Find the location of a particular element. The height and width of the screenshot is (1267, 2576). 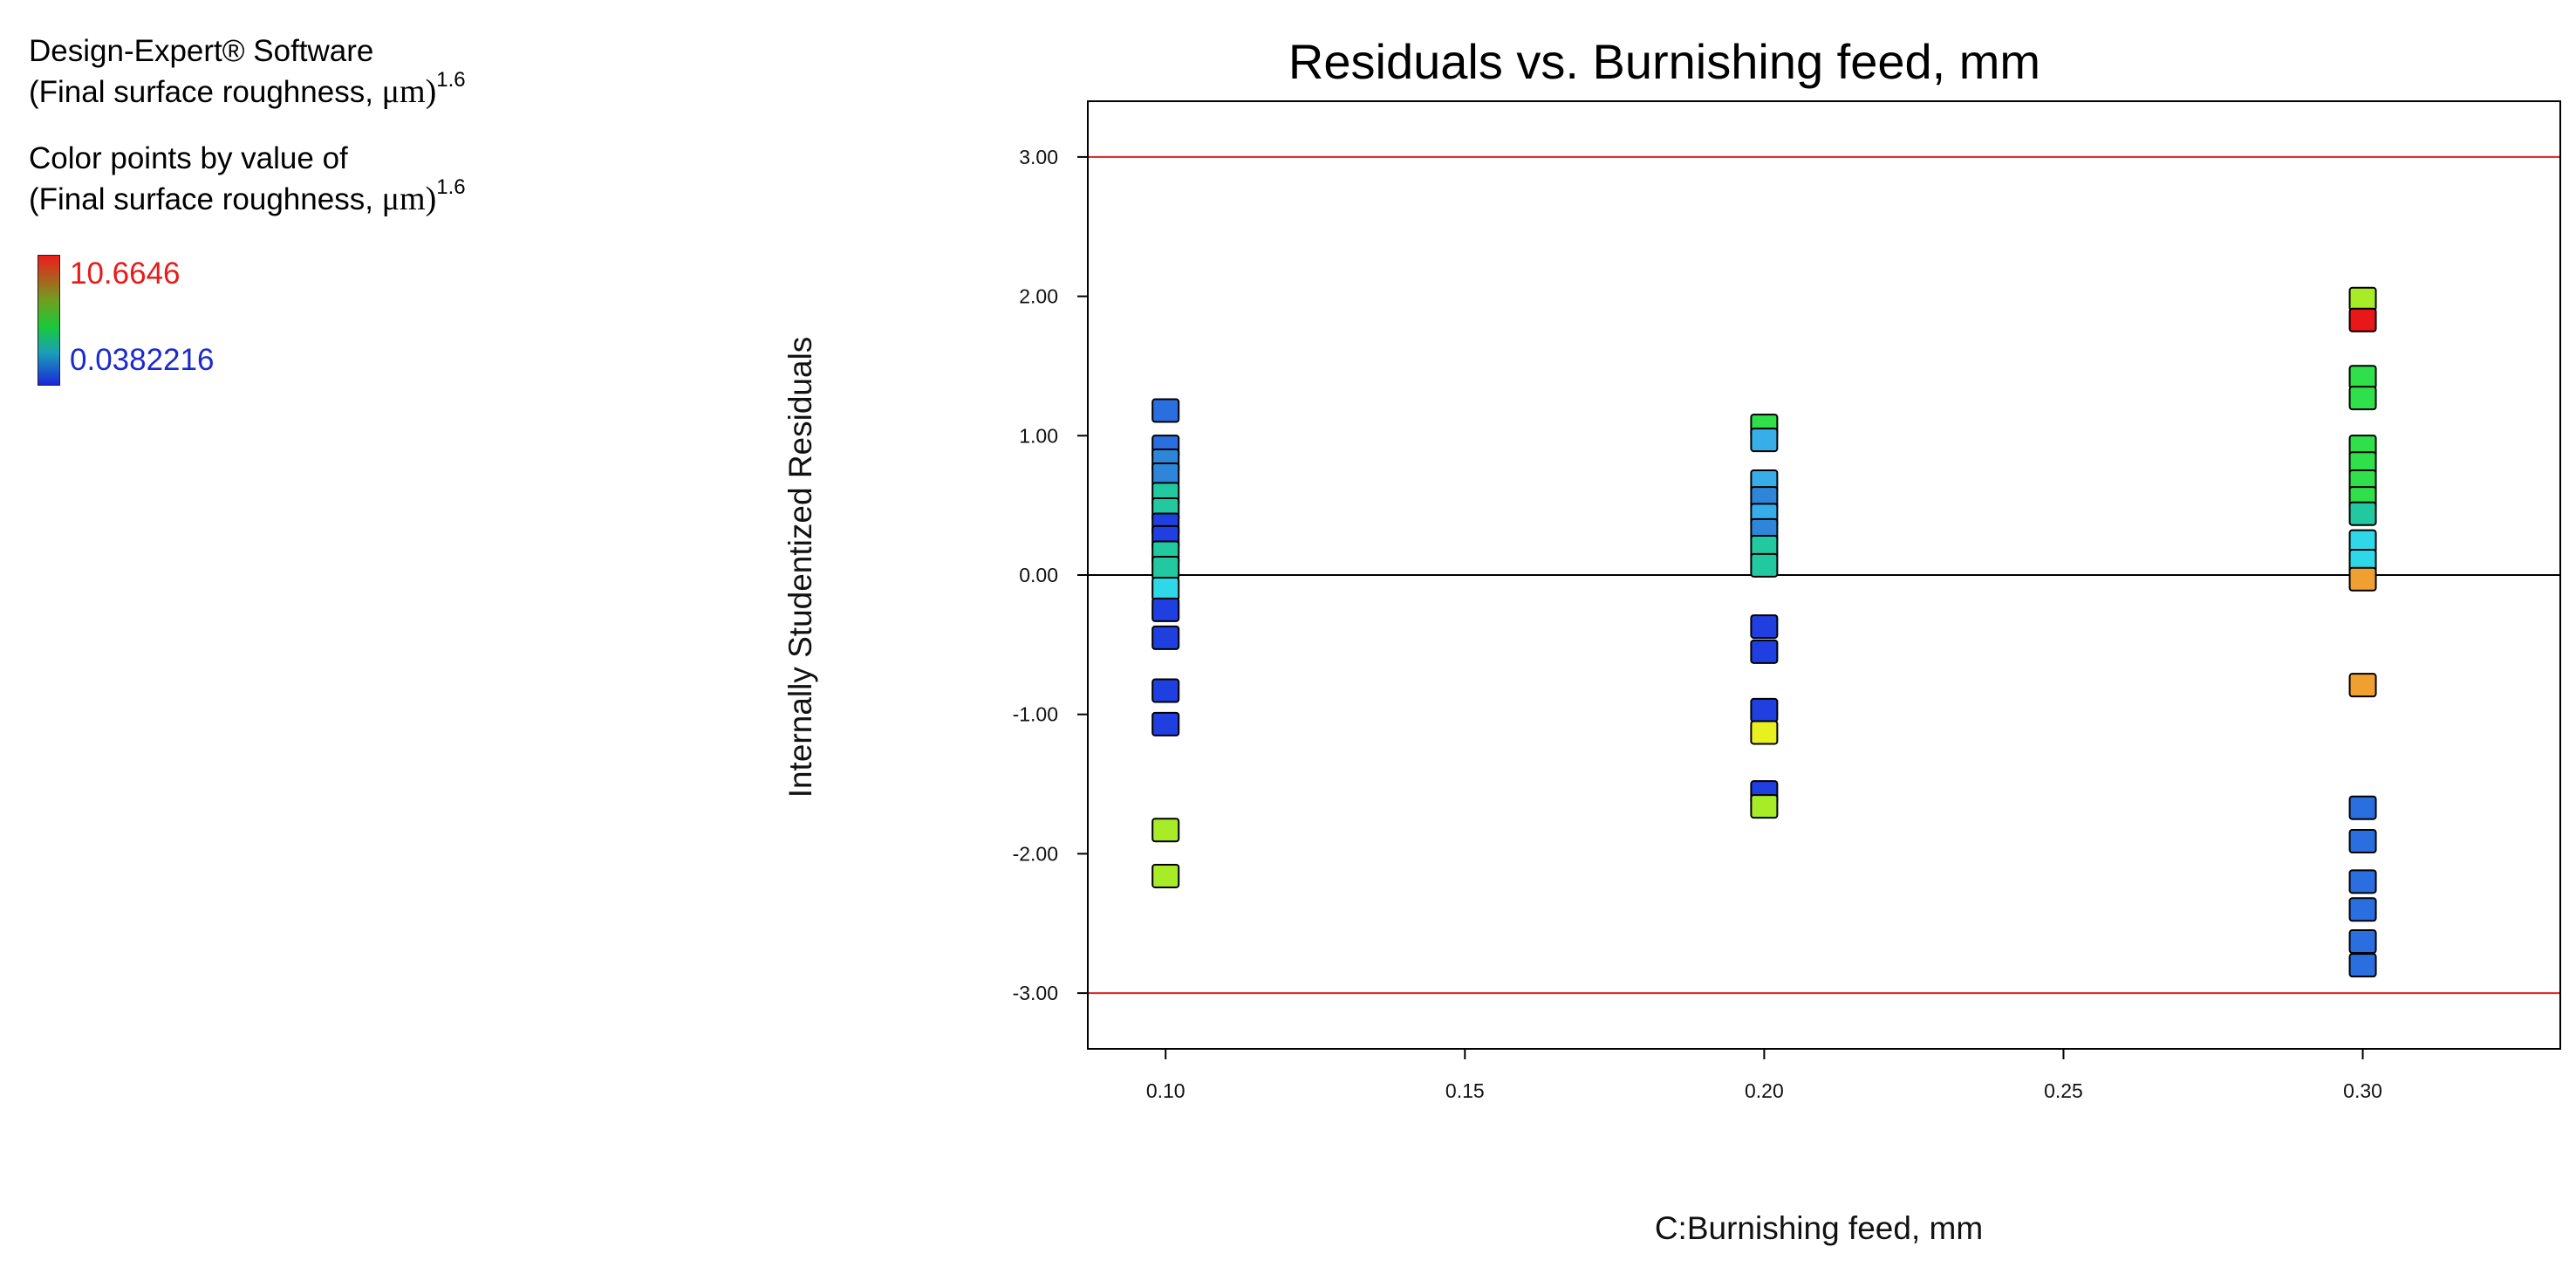

response-prefix: (Final surface roughness, is located at coordinates (205, 92).